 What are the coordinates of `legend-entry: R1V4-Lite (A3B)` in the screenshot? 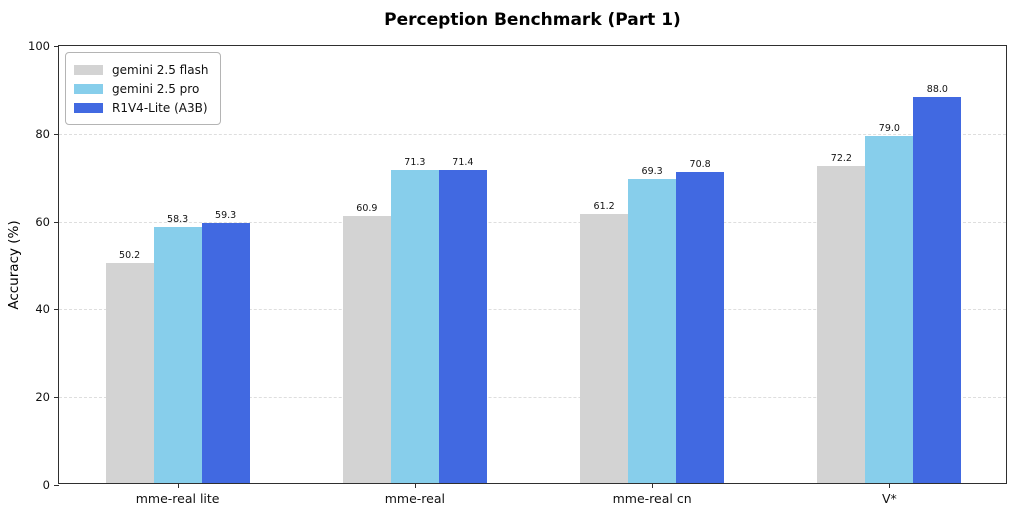 It's located at (141, 107).